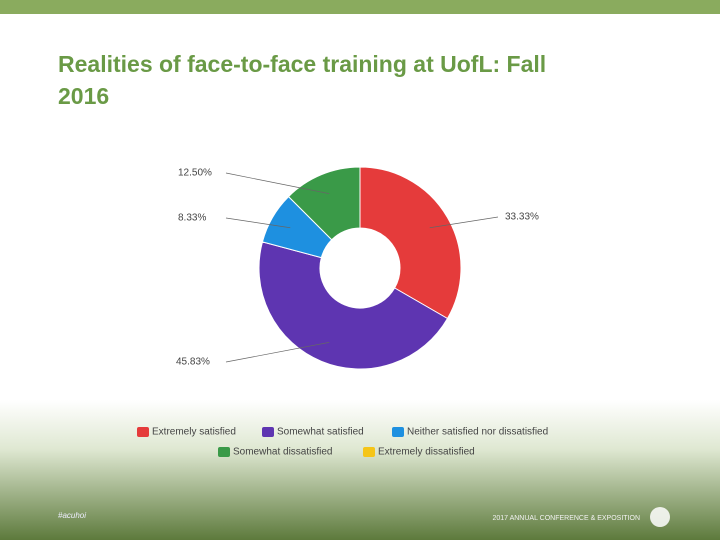 This screenshot has height=540, width=720. I want to click on value-label: 33.33%, so click(522, 217).